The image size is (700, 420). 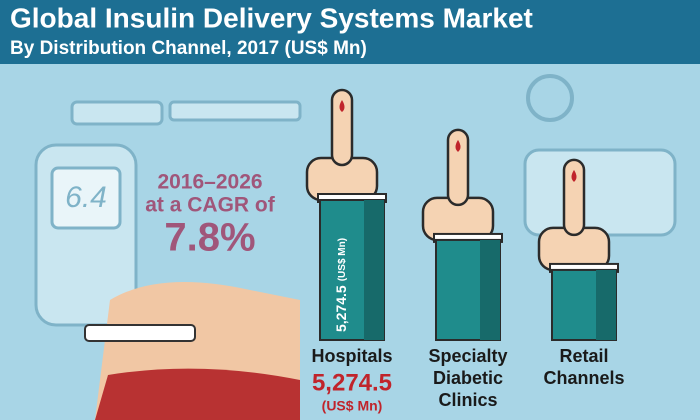 What do you see at coordinates (467, 356) in the screenshot?
I see `category-label-line: Specialty` at bounding box center [467, 356].